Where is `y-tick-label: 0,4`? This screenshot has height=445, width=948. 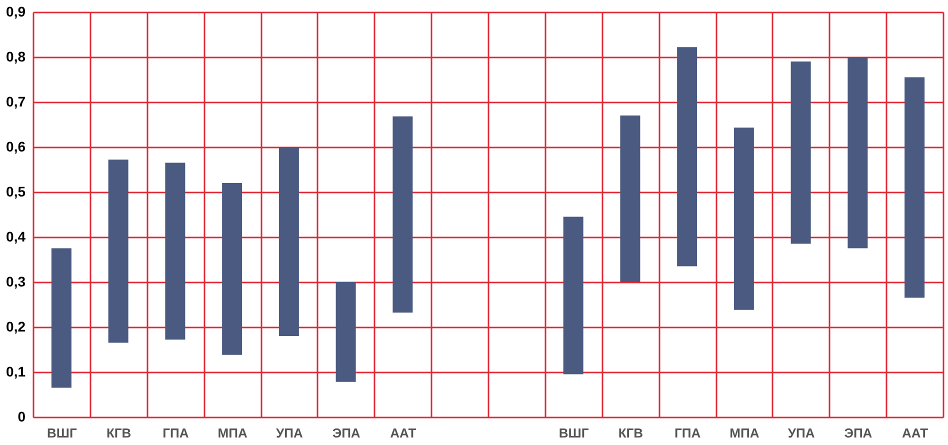 y-tick-label: 0,4 is located at coordinates (16, 236).